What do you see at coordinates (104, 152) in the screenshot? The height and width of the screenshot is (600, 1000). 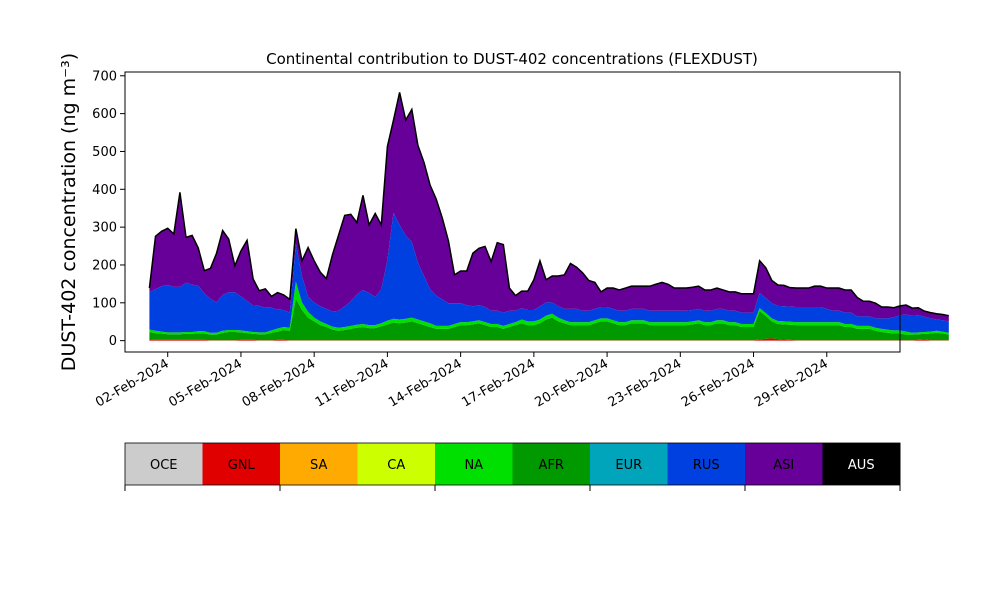 I see `y-tick-label: 500` at bounding box center [104, 152].